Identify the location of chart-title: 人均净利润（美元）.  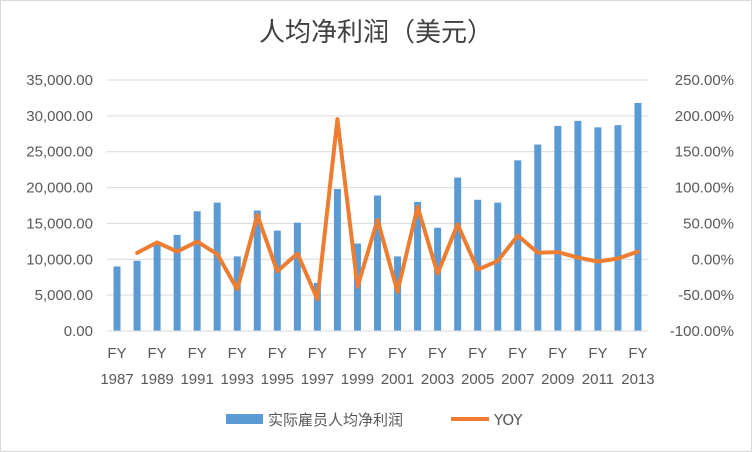
(375, 33).